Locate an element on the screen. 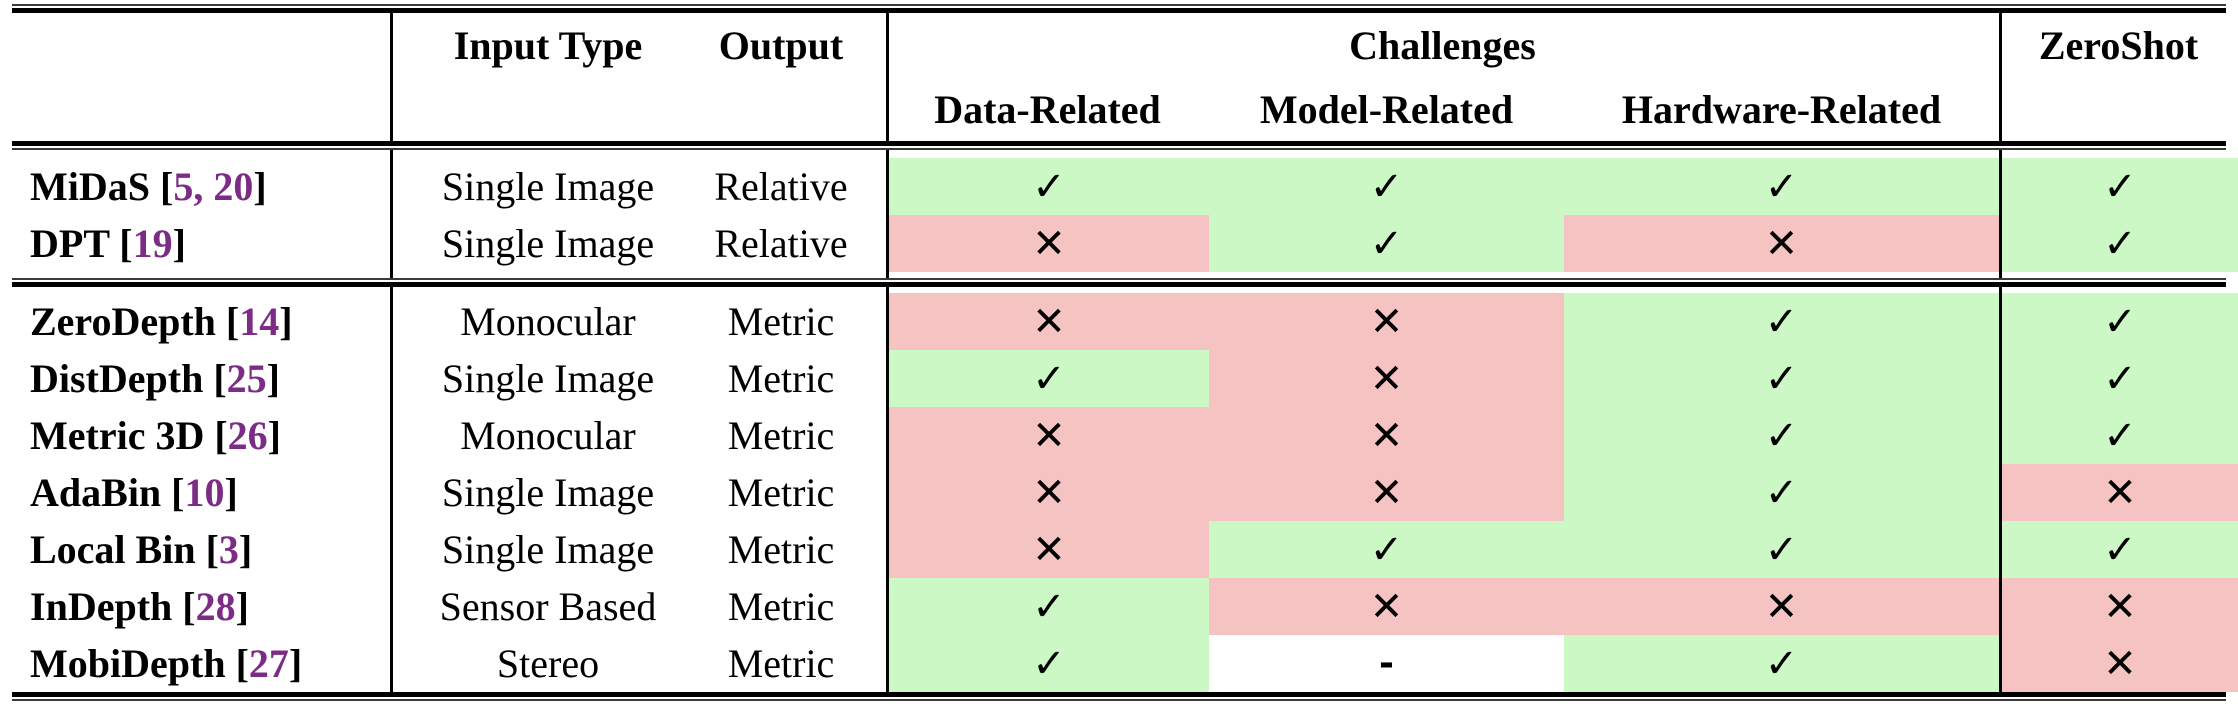 The image size is (2238, 704). header-zeroshot: ZeroShot is located at coordinates (2118, 45).